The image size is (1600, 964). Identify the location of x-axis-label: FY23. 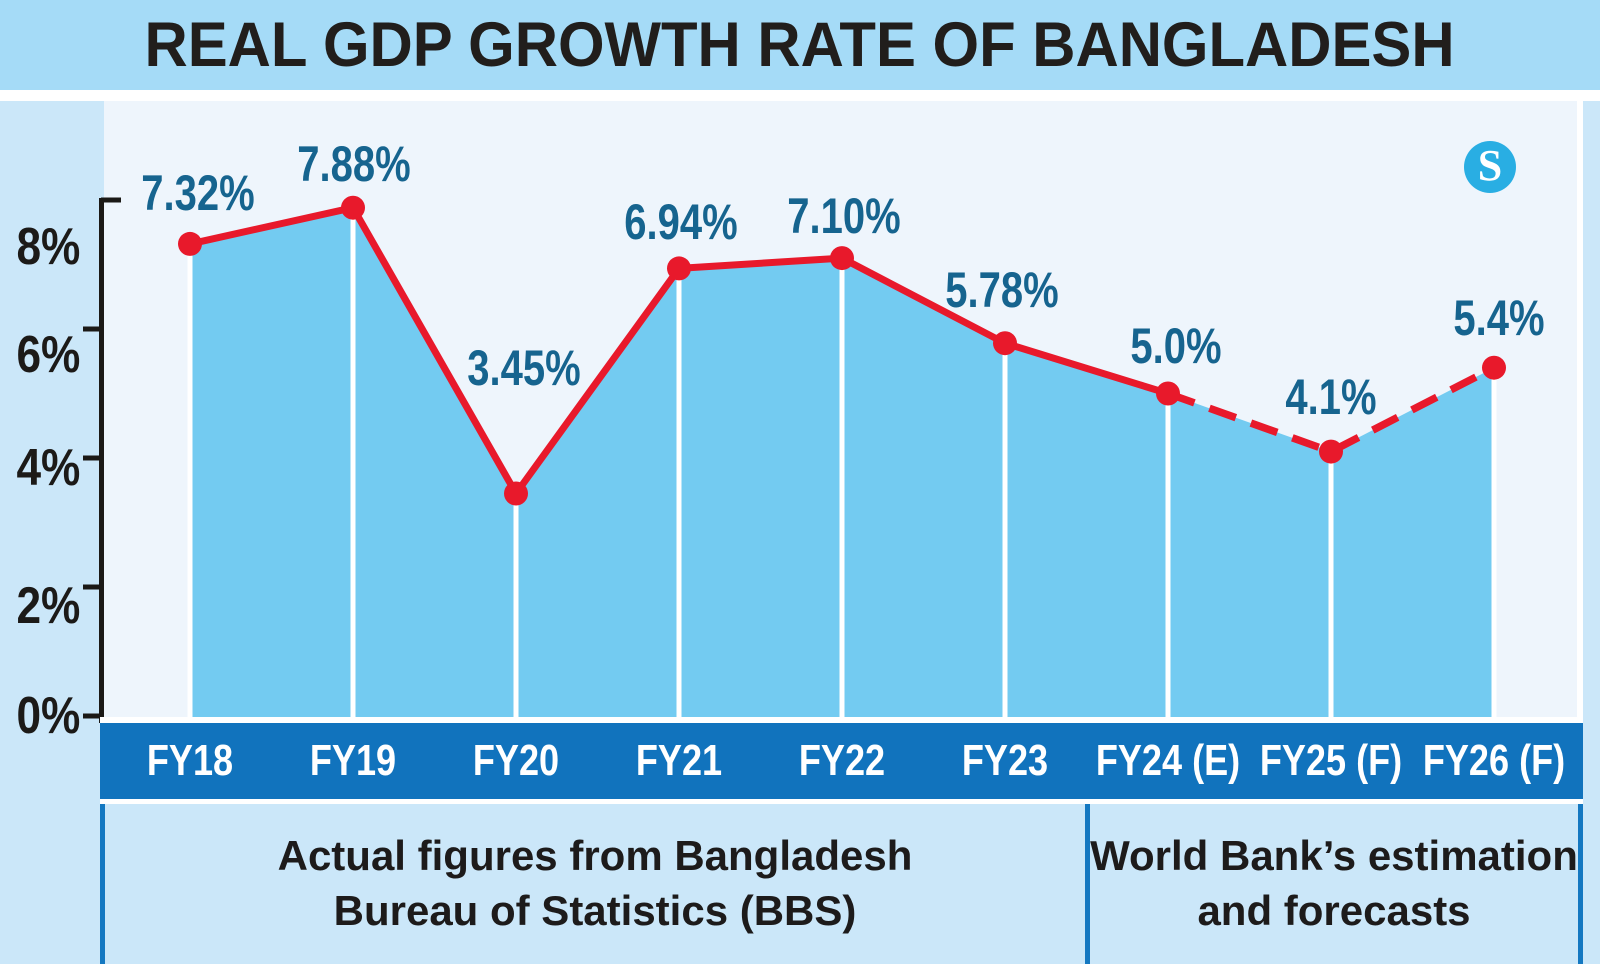
(1005, 760).